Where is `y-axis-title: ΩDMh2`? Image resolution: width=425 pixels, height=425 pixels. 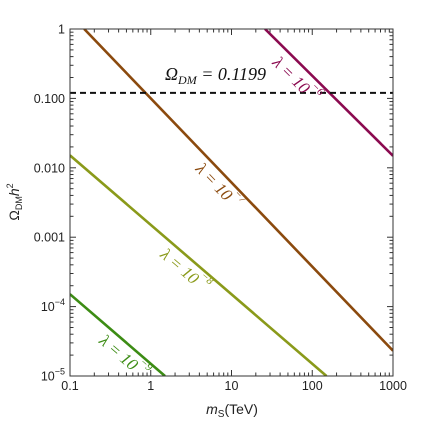
y-axis-title: ΩDMh2 is located at coordinates (14, 201).